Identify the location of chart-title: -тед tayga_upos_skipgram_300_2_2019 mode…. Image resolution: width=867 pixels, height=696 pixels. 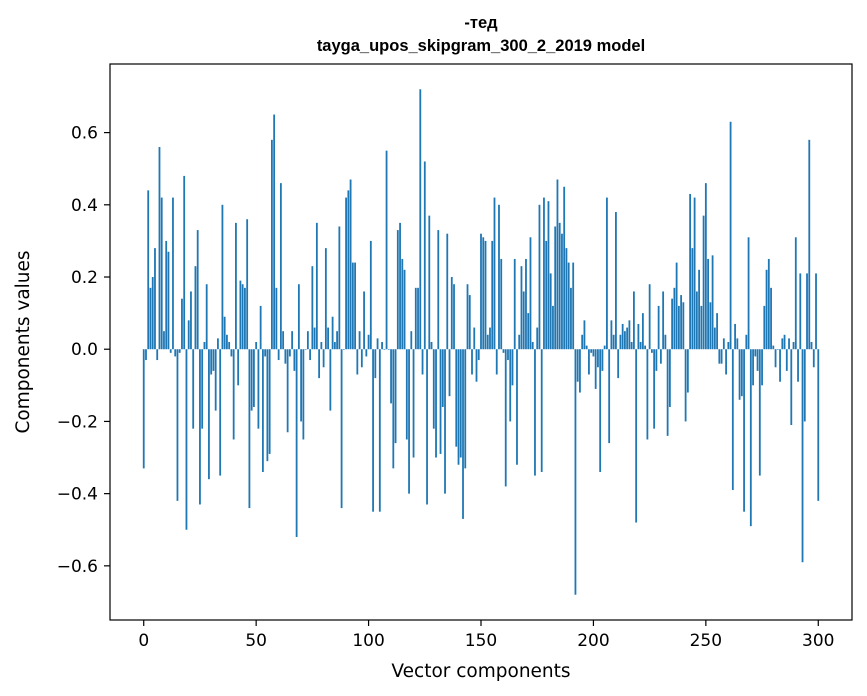
(481, 34).